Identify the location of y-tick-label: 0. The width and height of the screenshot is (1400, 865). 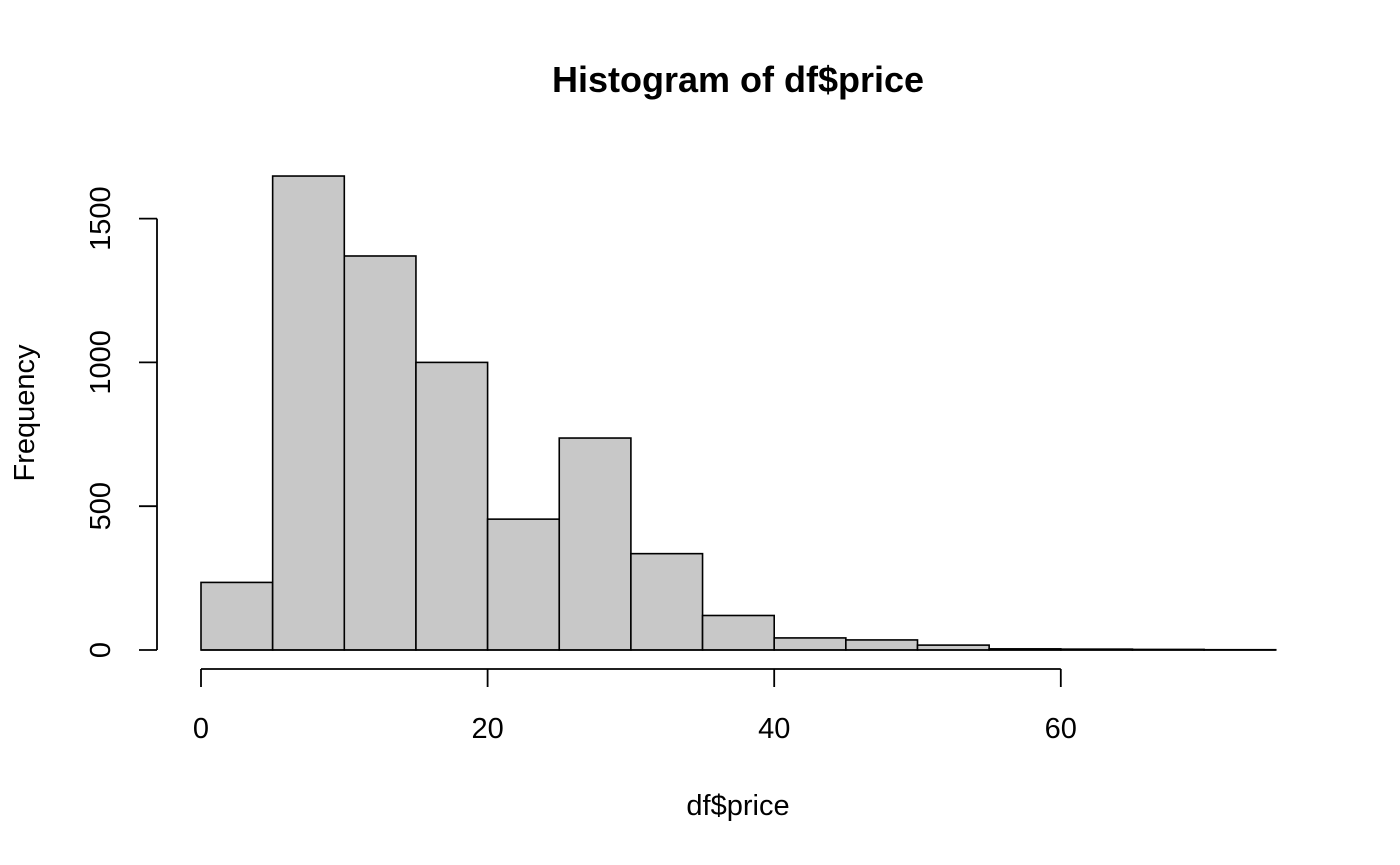
(101, 650).